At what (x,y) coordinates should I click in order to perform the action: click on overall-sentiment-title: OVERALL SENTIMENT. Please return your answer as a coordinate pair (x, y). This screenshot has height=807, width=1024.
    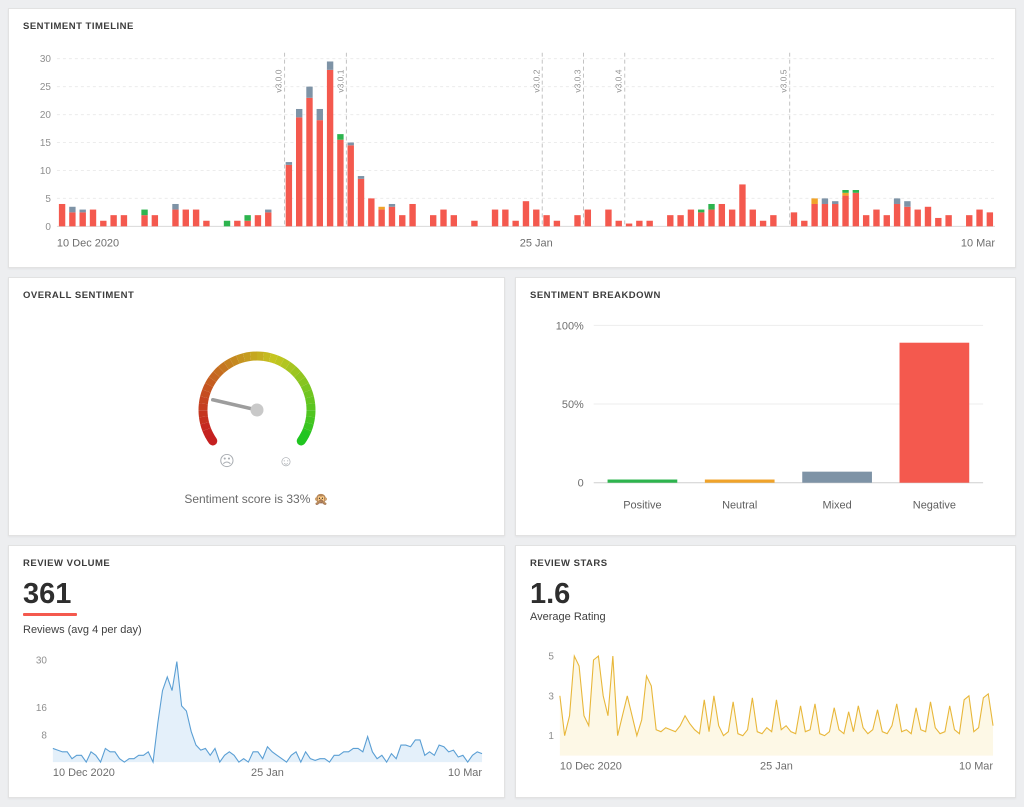
    Looking at the image, I should click on (79, 295).